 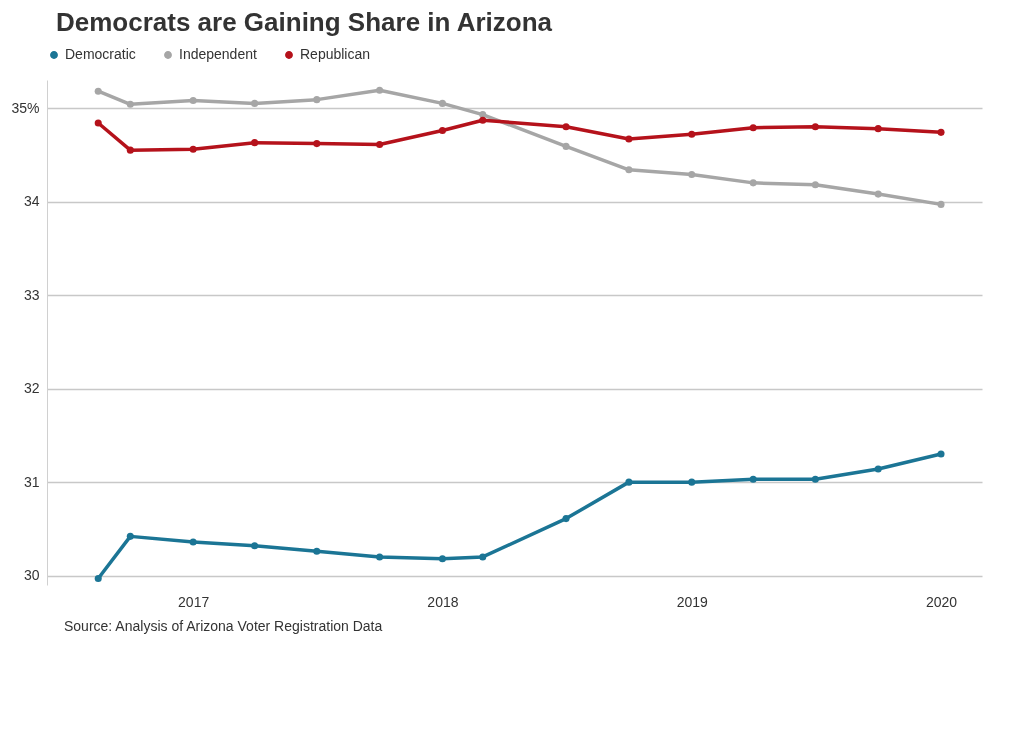 What do you see at coordinates (941, 601) in the screenshot?
I see `x-tick-label: 2020` at bounding box center [941, 601].